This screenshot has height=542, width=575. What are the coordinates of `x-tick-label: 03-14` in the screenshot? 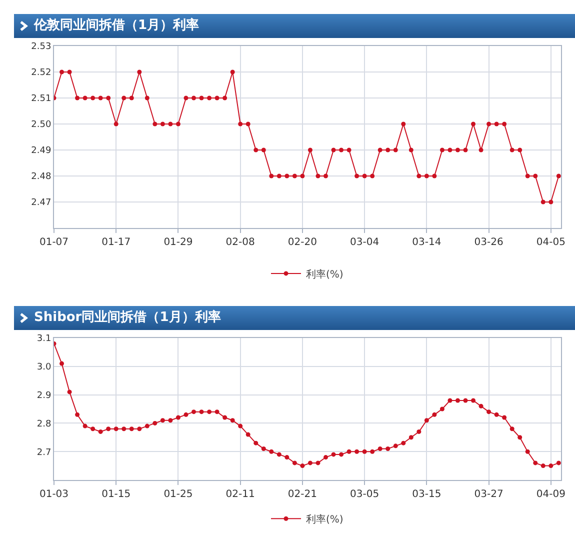 It's located at (427, 242).